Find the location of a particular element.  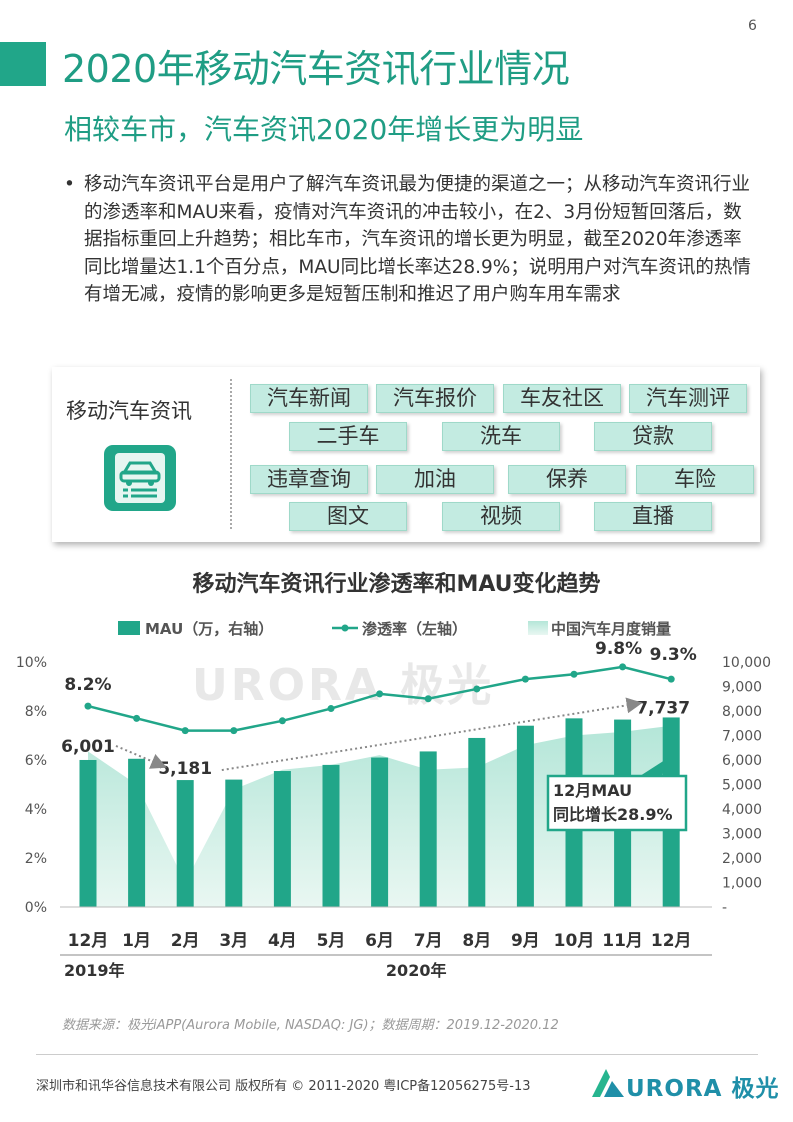

legend-swatch-mau is located at coordinates (129, 628).